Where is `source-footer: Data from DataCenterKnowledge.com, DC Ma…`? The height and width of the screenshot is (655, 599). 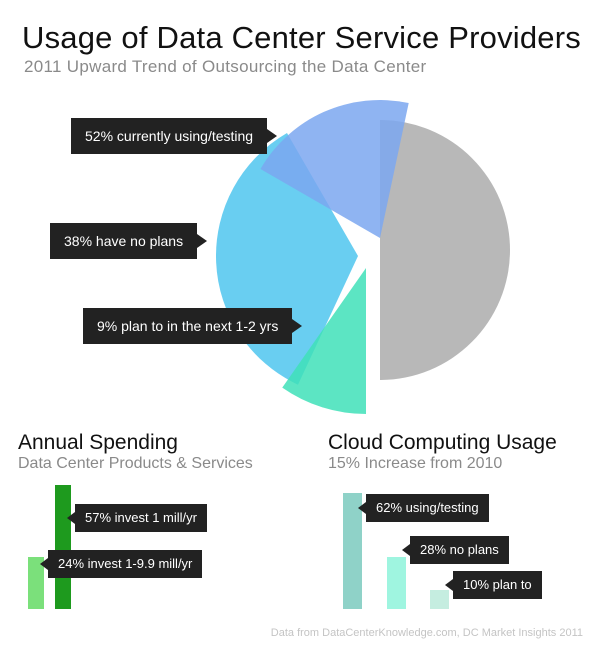
source-footer: Data from DataCenterKnowledge.com, DC Ma… is located at coordinates (426, 633).